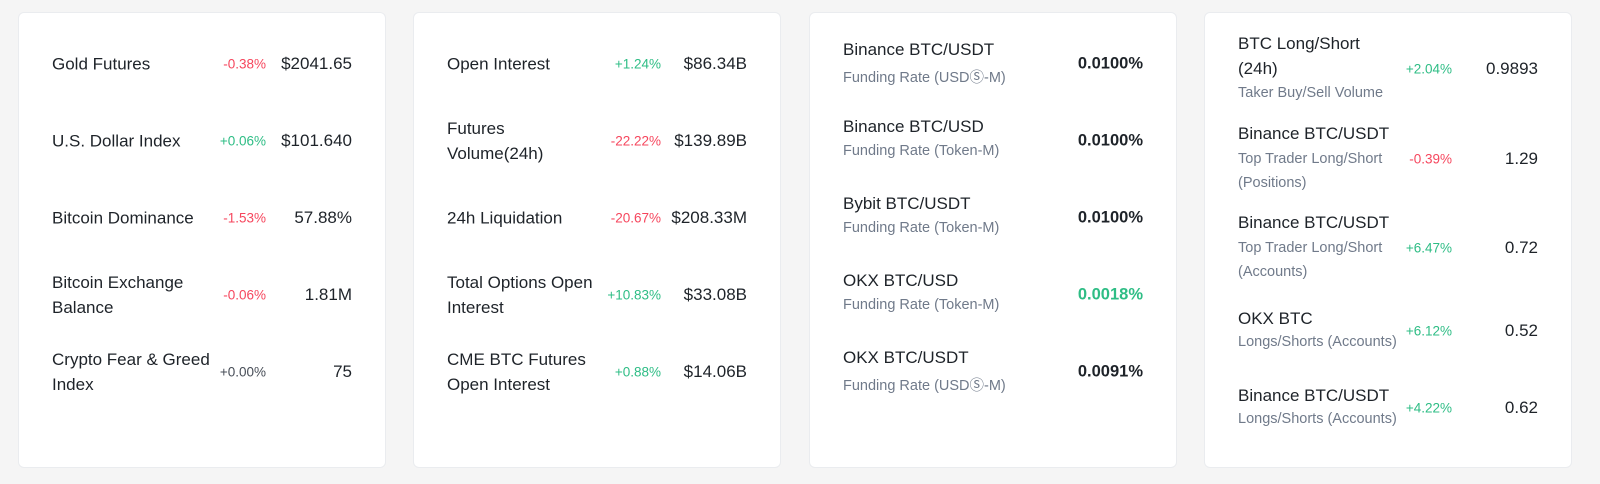 This screenshot has height=484, width=1600. I want to click on indicator-label: Gold Futures, so click(101, 64).